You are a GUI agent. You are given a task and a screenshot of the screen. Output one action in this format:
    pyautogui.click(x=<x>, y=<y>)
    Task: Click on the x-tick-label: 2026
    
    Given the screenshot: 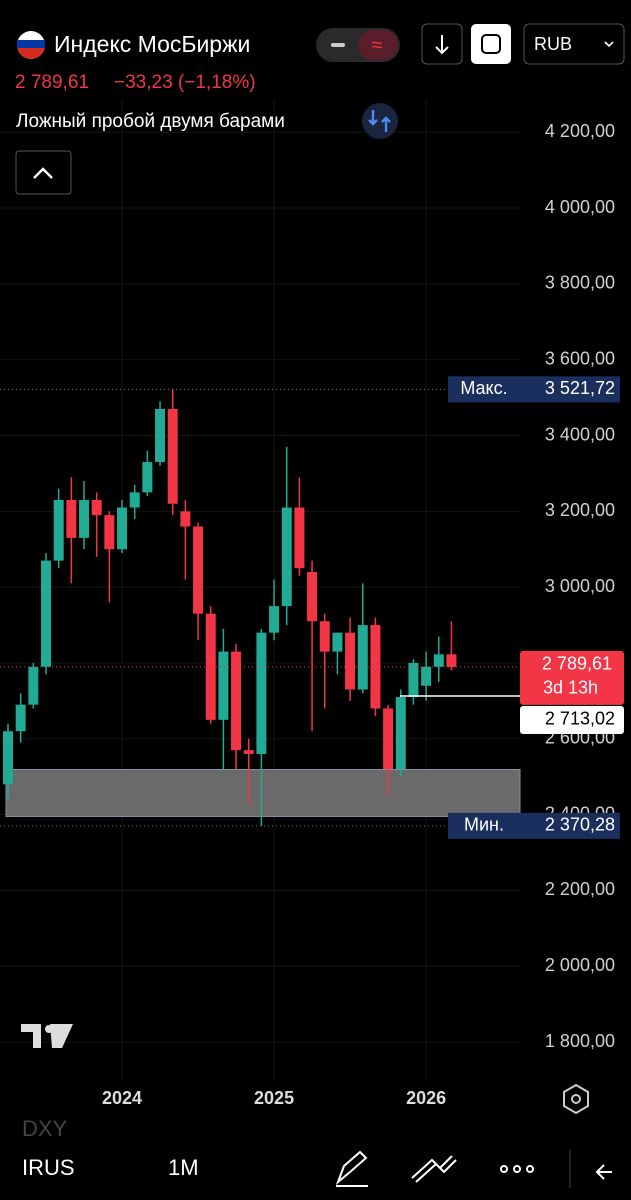 What is the action you would take?
    pyautogui.click(x=426, y=1098)
    